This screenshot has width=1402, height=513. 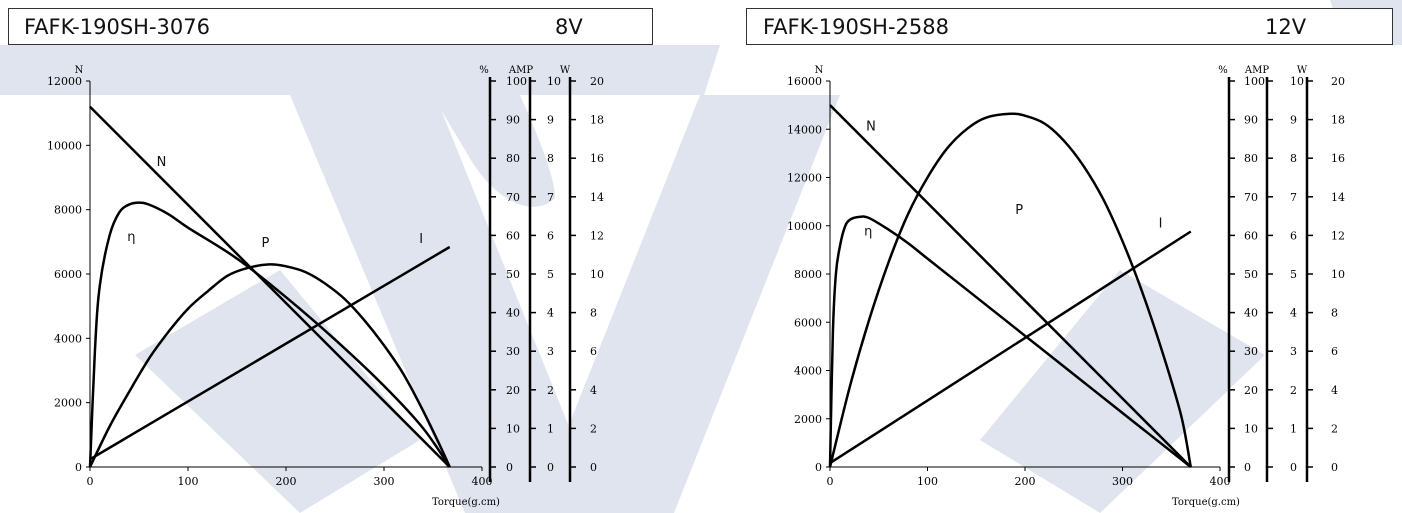 What do you see at coordinates (78, 467) in the screenshot?
I see `left-tick-label: 0` at bounding box center [78, 467].